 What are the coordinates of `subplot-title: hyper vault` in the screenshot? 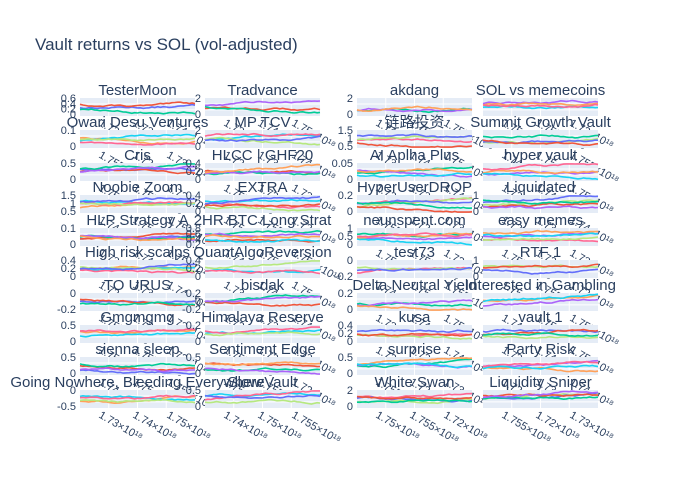 It's located at (541, 155).